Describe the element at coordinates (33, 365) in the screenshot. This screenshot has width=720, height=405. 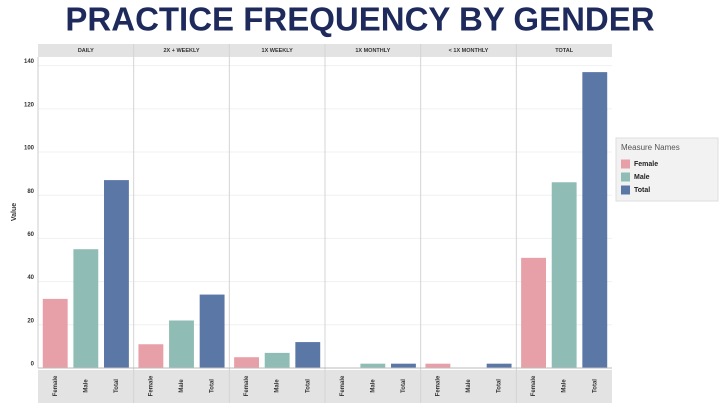
I see `y-tick-label: 0` at that location.